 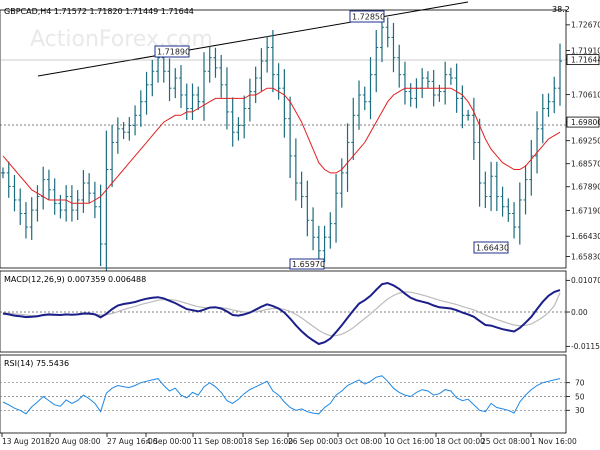 I want to click on y-tick-label: 1.69250, so click(x=585, y=140).